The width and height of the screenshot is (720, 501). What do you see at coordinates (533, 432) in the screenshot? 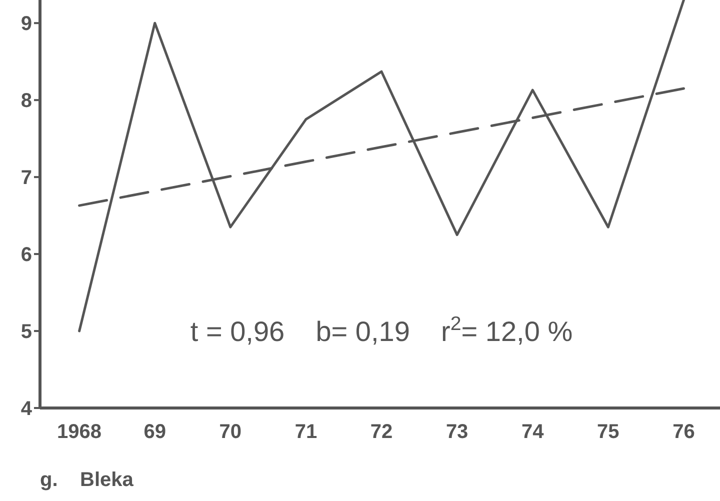
I see `x-tick-label: 74` at bounding box center [533, 432].